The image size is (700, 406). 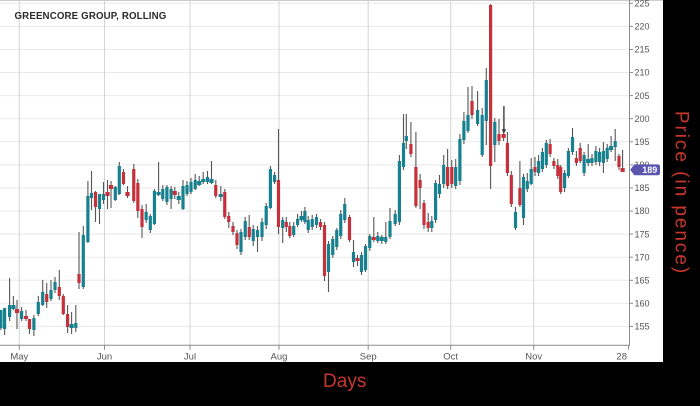 I want to click on svg-text: 155, so click(x=642, y=327).